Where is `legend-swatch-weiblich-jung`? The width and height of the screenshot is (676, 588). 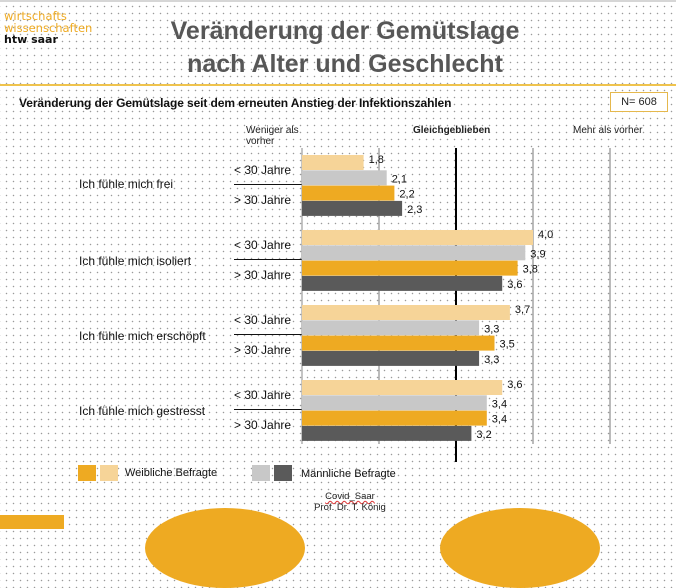 legend-swatch-weiblich-jung is located at coordinates (109, 473).